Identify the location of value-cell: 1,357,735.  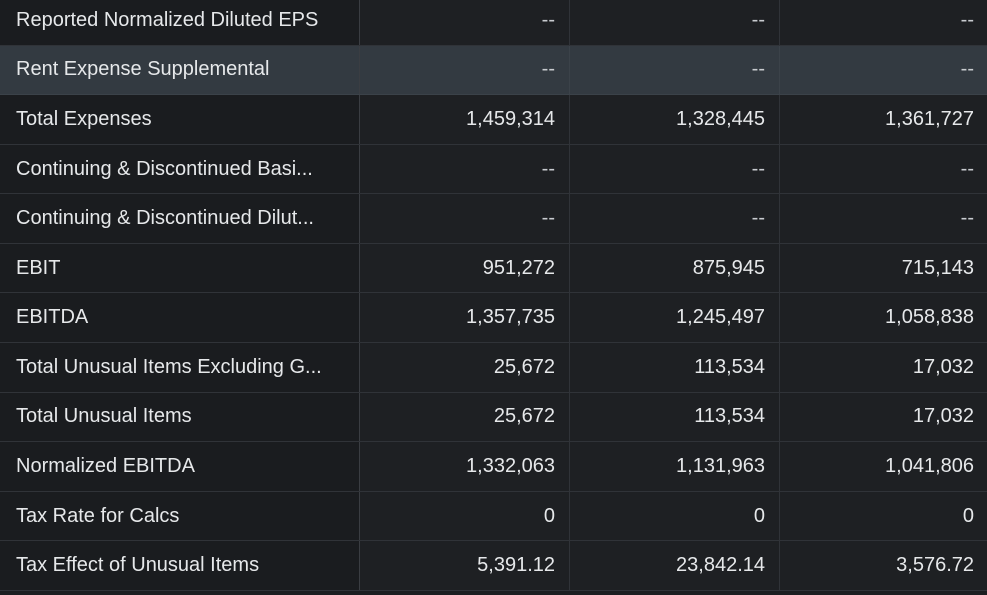
(465, 318).